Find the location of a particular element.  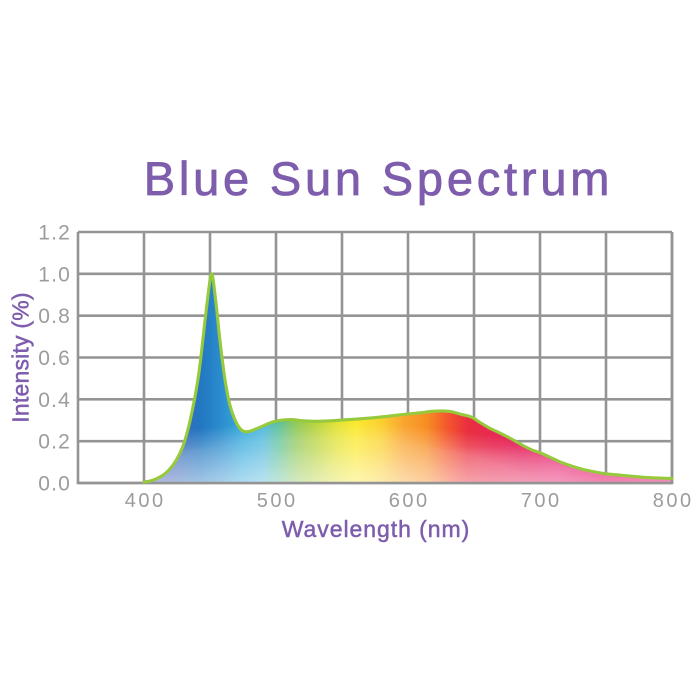

svg-text: Intensity (%) is located at coordinates (21, 357).